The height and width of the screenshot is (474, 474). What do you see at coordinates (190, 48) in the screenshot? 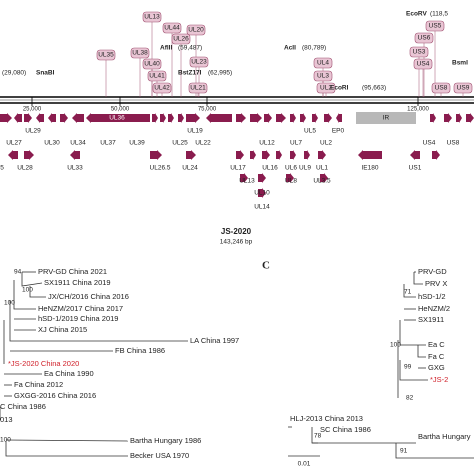
I see `site-label: (59,487)` at bounding box center [190, 48].